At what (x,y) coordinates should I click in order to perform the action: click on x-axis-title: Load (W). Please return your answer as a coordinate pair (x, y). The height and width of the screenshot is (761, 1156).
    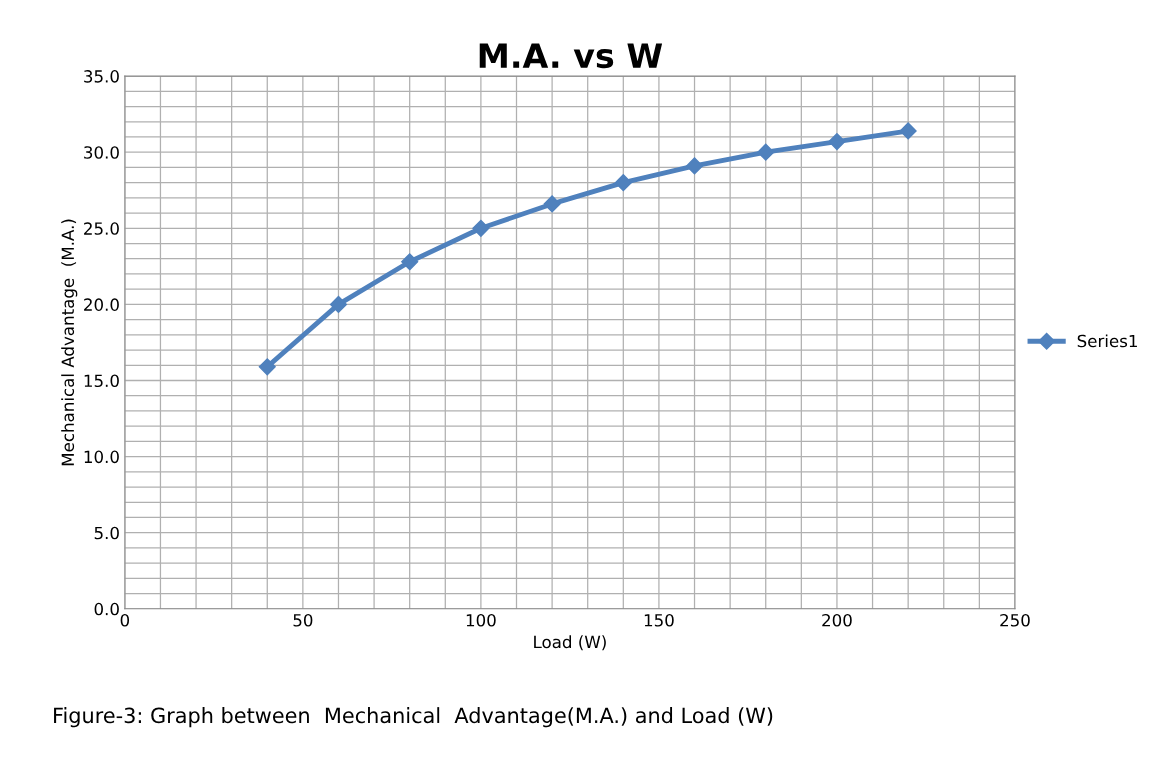
    Looking at the image, I should click on (570, 643).